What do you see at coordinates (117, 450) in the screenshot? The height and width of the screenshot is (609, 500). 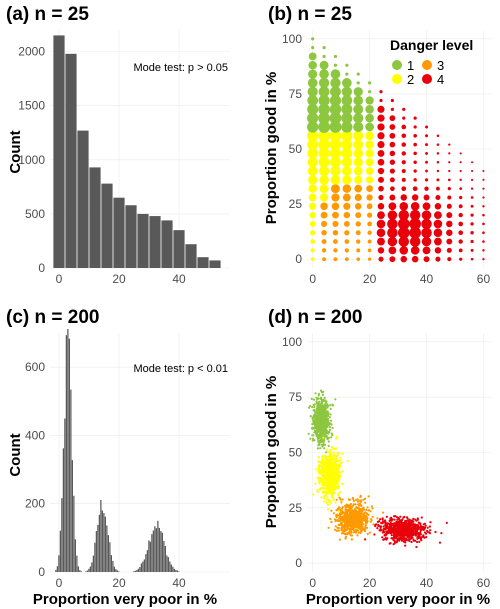 I see `panel-c-bars` at bounding box center [117, 450].